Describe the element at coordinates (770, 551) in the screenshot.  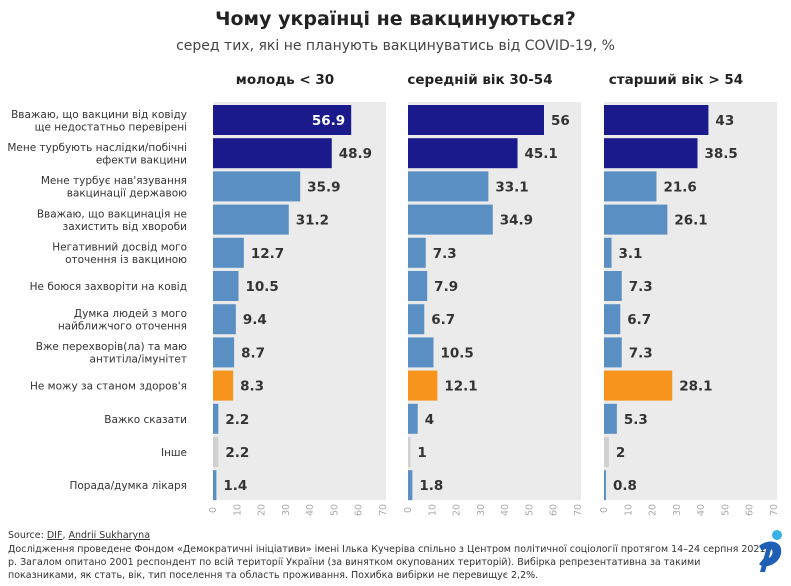
I see `dif-logo-icon` at that location.